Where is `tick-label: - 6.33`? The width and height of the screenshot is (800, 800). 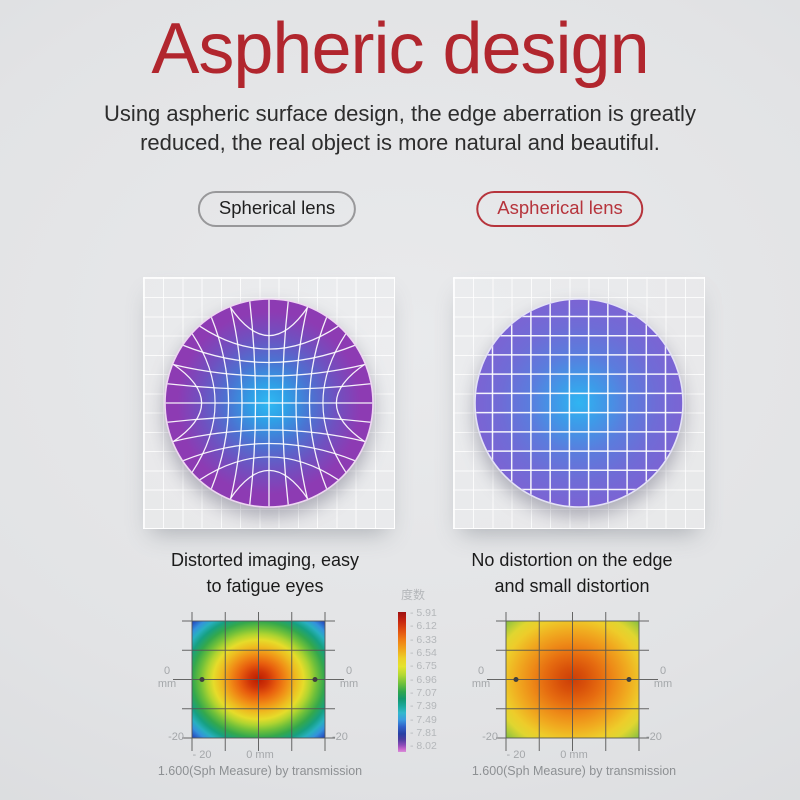
tick-label: - 6.33 is located at coordinates (423, 639).